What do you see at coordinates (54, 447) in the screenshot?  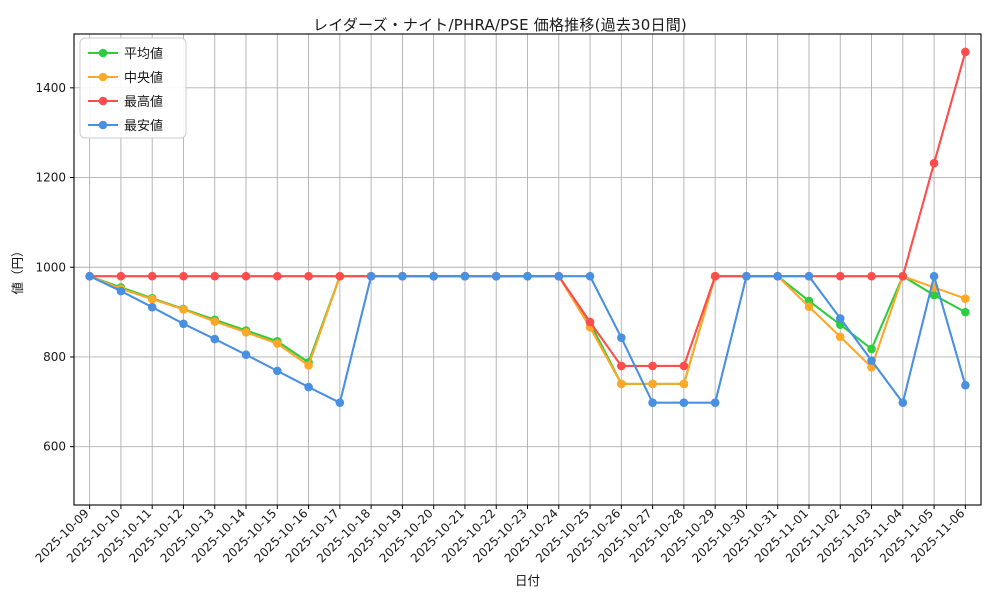 I see `y-tick-label: 600` at bounding box center [54, 447].